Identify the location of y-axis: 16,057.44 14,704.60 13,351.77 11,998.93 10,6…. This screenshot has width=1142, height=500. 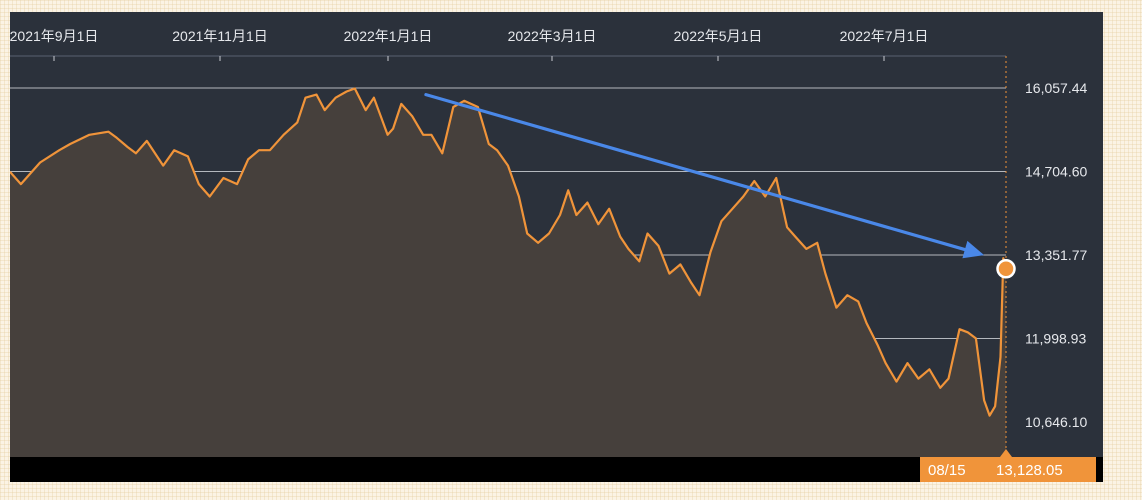
(1056, 255).